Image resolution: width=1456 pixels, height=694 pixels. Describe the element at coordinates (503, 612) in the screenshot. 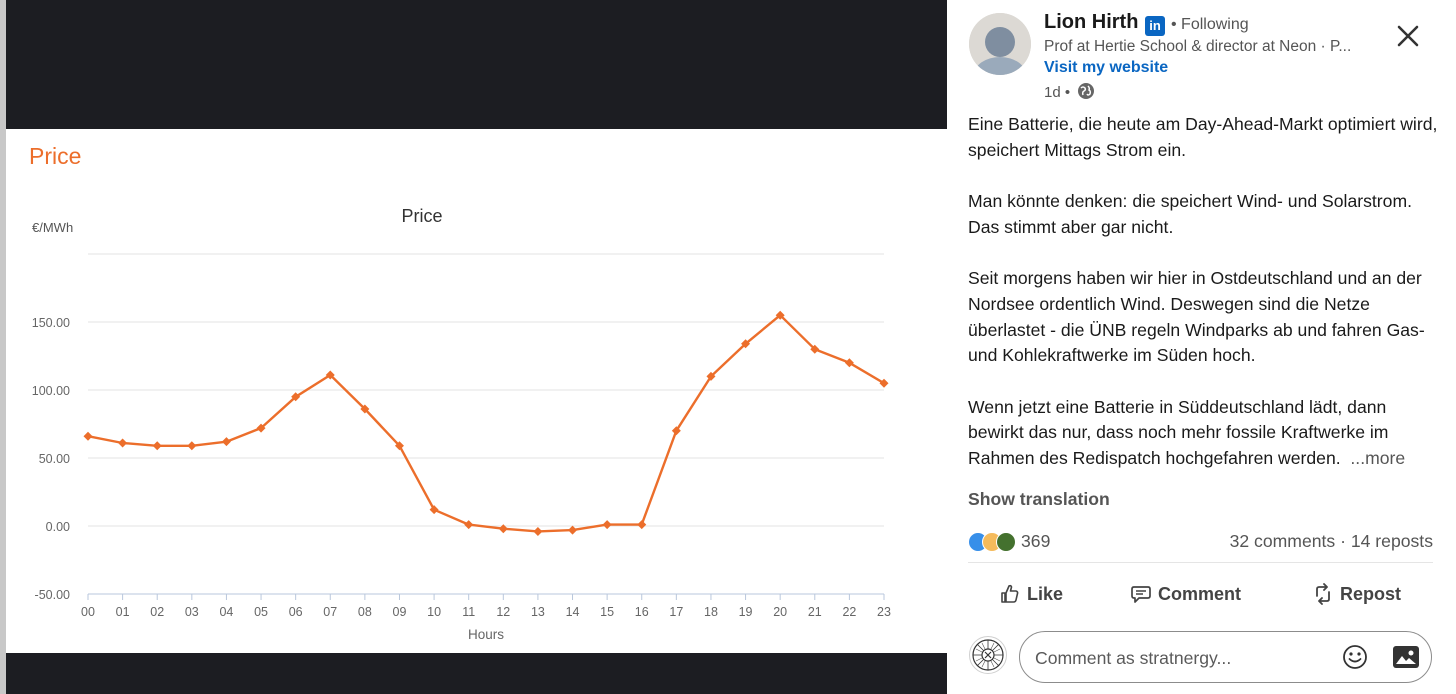

I see `x-tick-label: 12` at that location.